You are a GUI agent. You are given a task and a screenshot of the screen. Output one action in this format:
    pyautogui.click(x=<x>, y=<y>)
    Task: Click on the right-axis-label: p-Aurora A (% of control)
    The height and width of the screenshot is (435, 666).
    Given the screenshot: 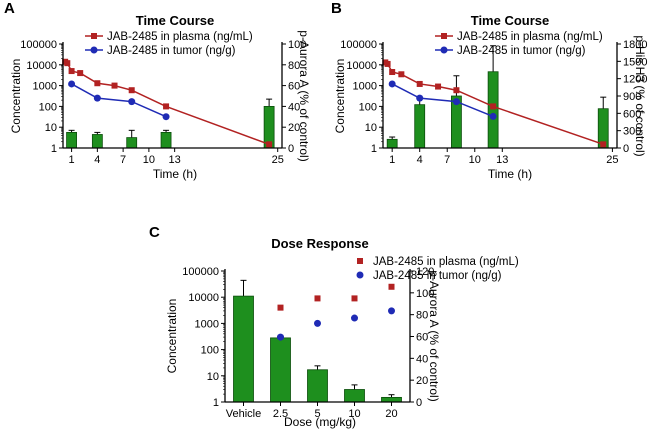 What is the action you would take?
    pyautogui.click(x=304, y=95)
    